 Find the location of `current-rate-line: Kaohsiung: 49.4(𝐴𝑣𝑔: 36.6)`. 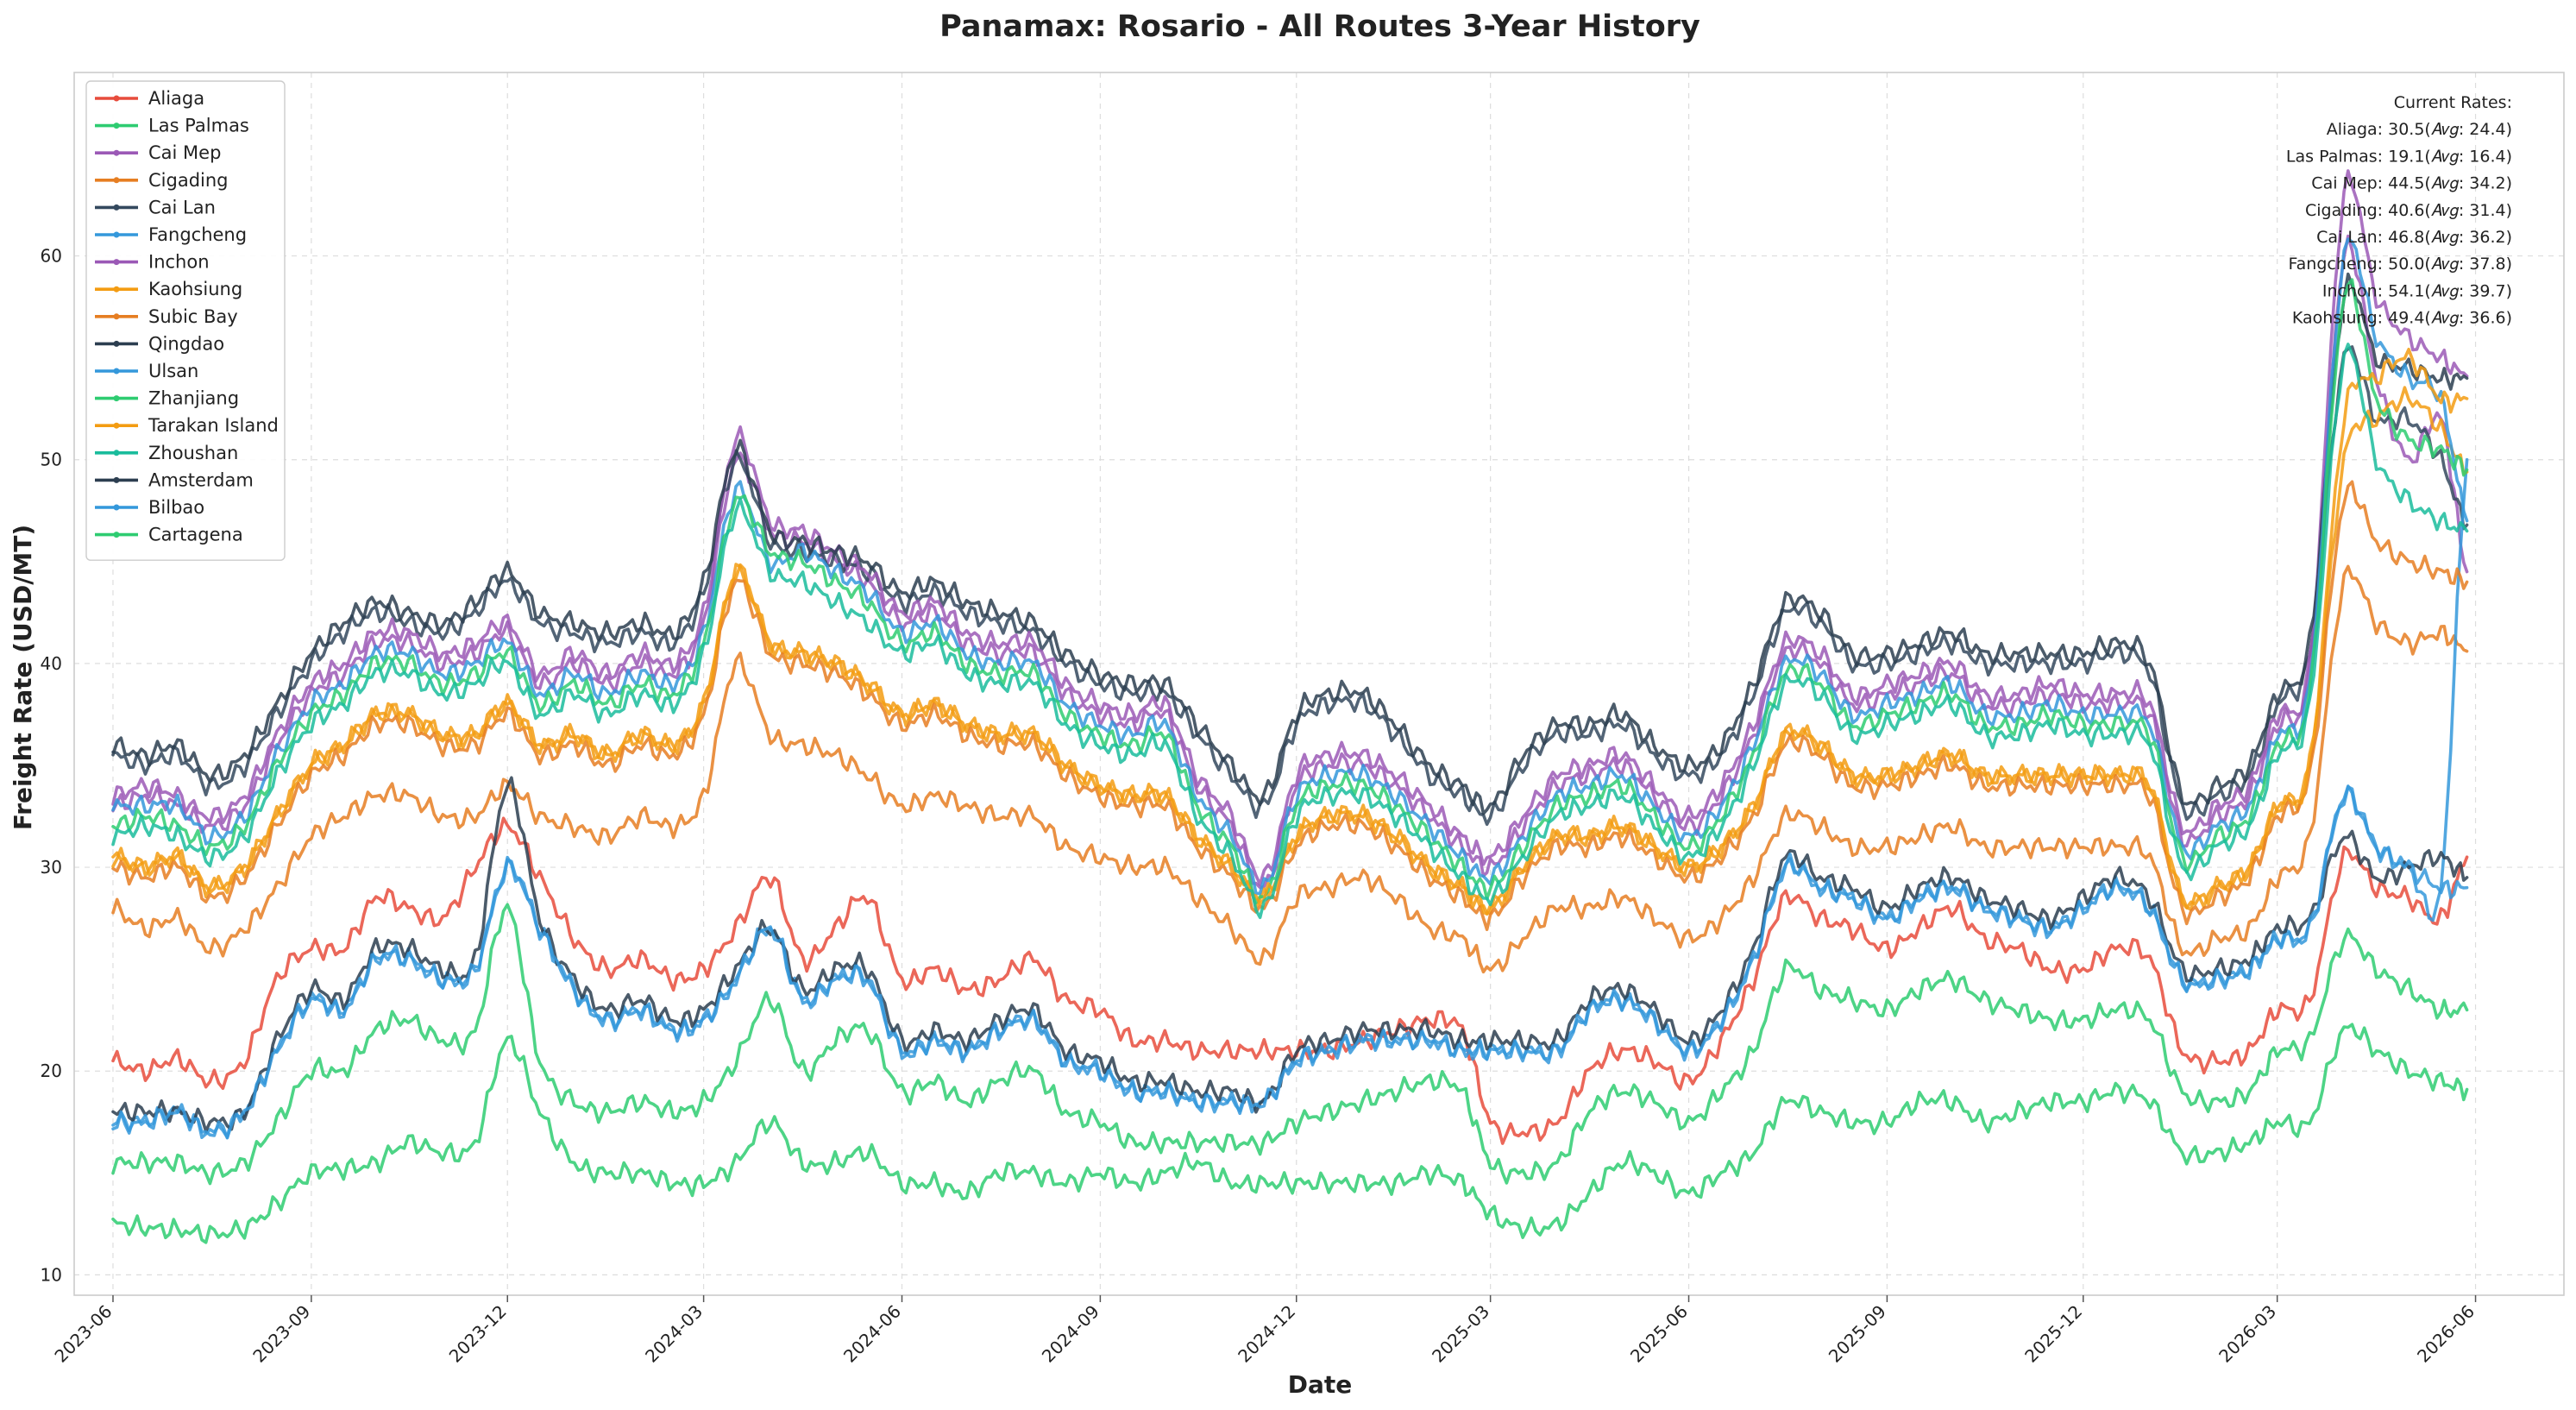

current-rate-line: Kaohsiung: 49.4(𝐴𝑣𝑔: 36.6) is located at coordinates (2402, 318).